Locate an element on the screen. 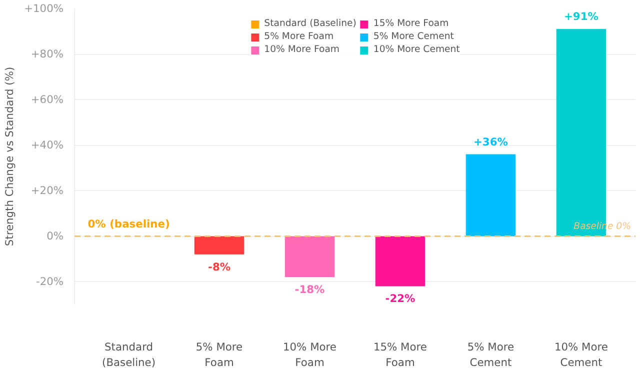 The width and height of the screenshot is (640, 372). data-label: -22% is located at coordinates (400, 299).